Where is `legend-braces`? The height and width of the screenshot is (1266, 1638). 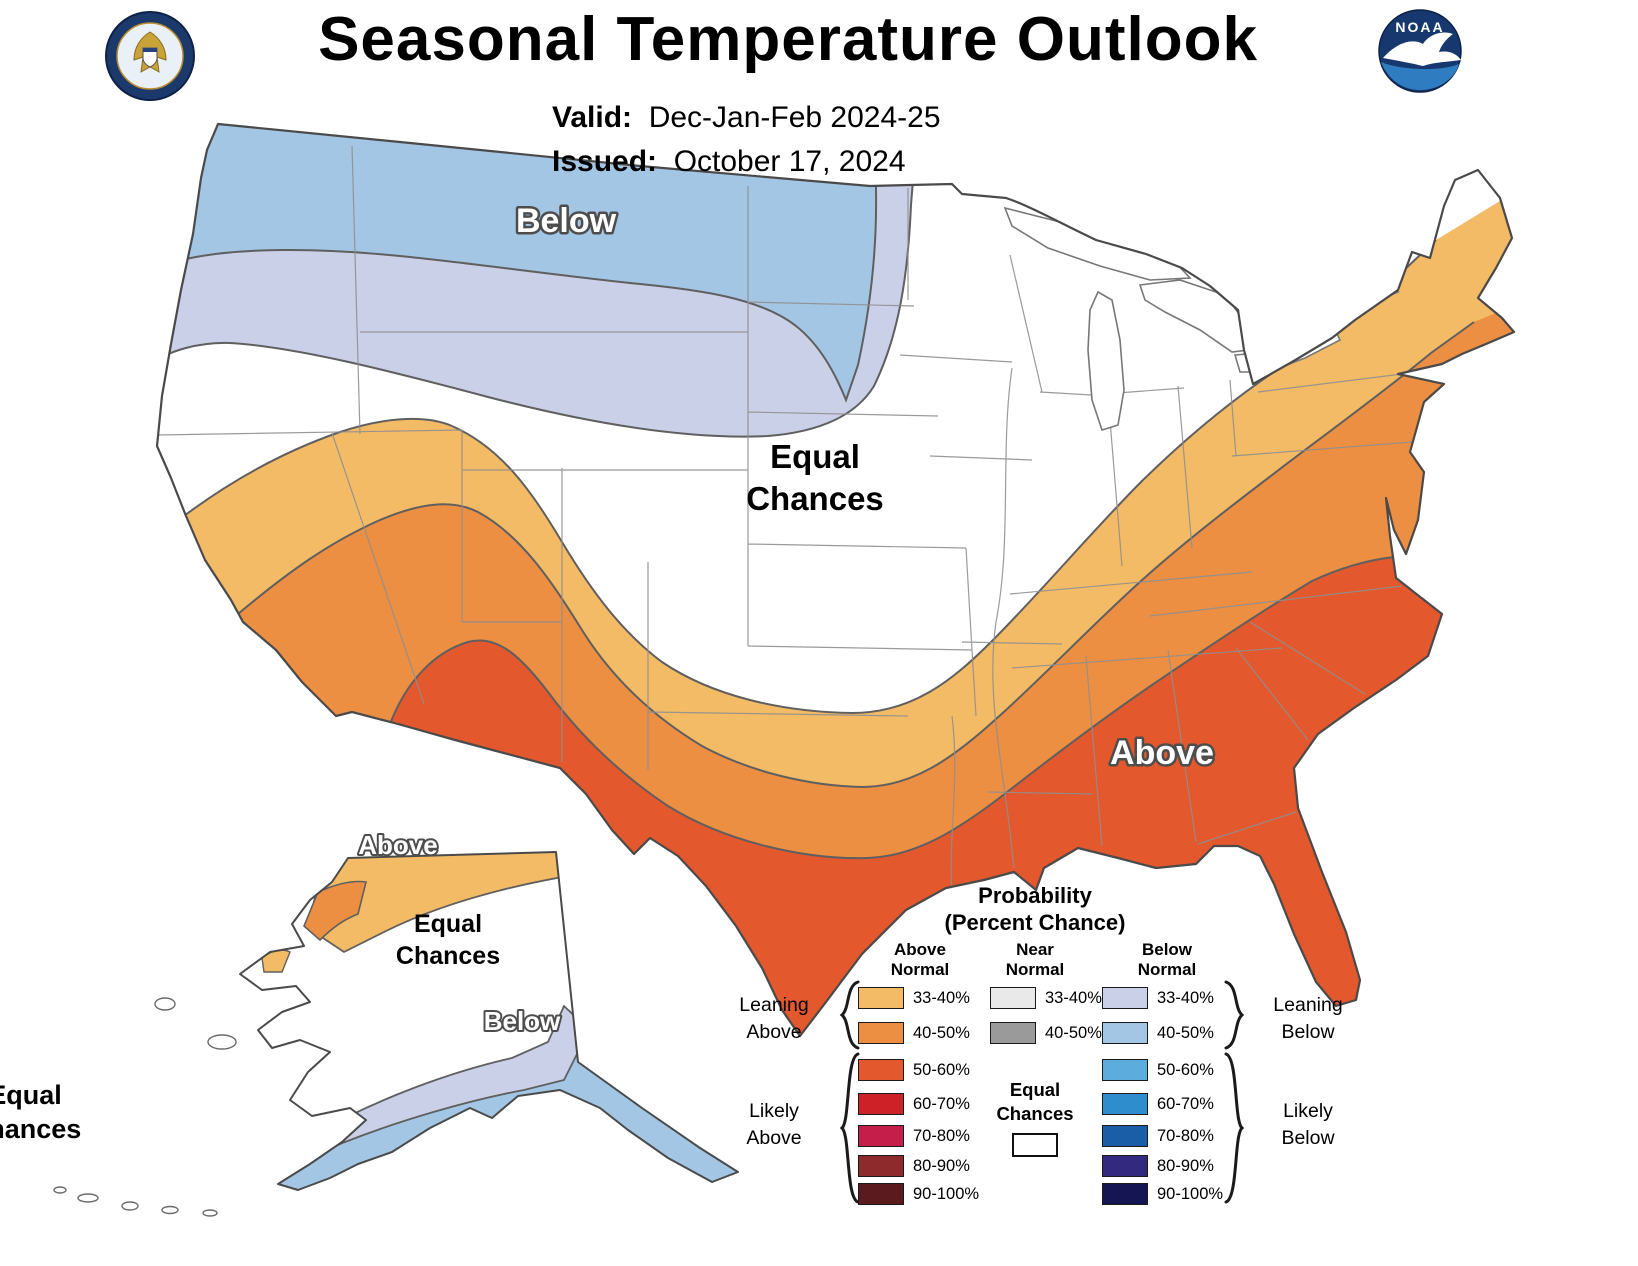
legend-braces is located at coordinates (1042, 1092).